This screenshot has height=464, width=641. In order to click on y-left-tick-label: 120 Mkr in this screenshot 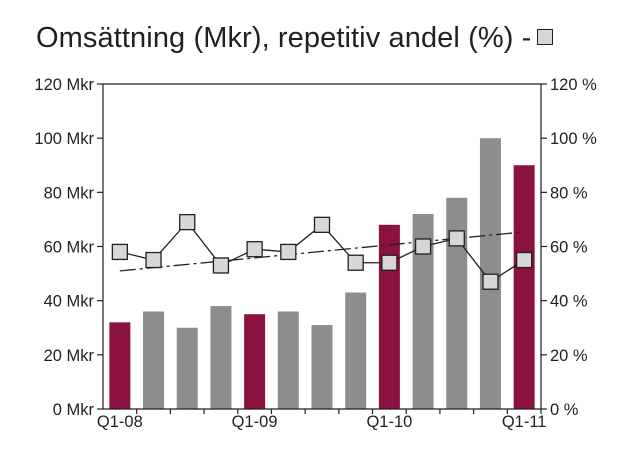, I will do `click(64, 85)`.